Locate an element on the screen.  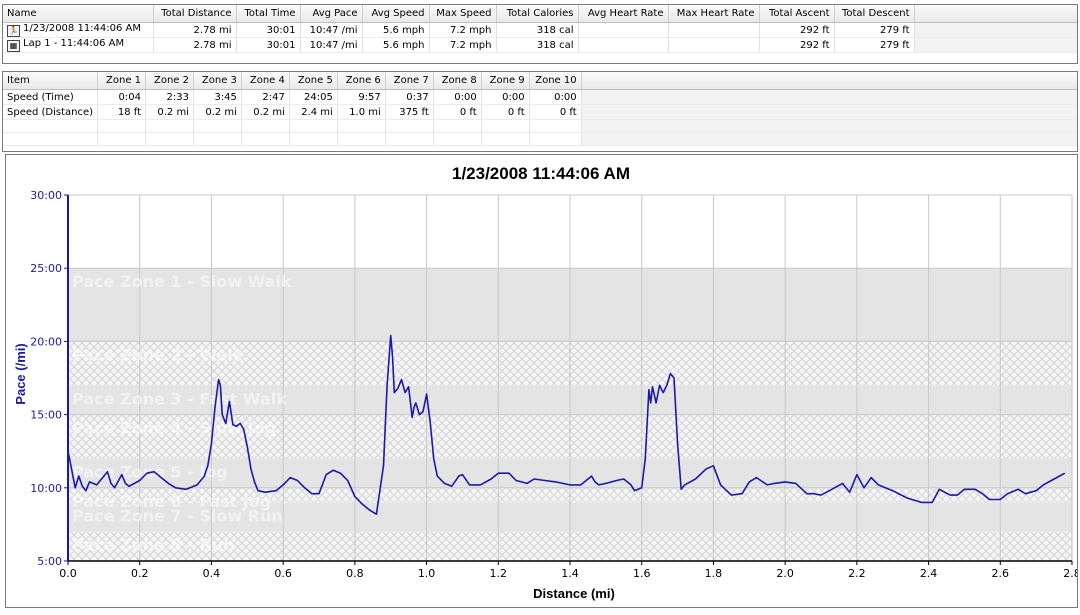
column-header-total-calories: Total Calories is located at coordinates (537, 14).